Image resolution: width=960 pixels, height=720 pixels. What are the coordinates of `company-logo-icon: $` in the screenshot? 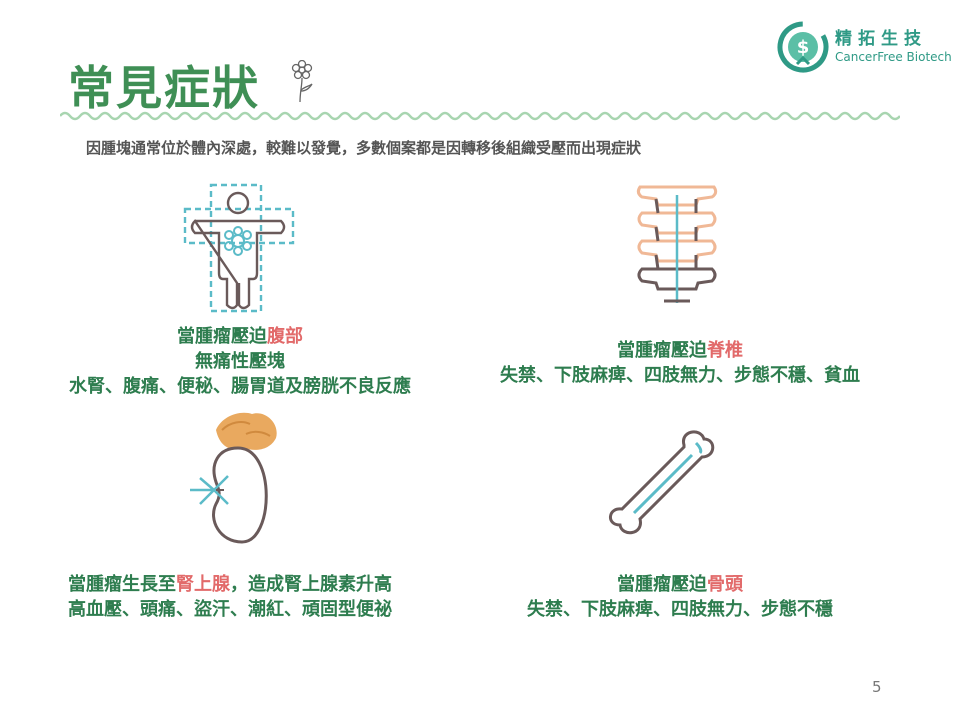 It's located at (803, 47).